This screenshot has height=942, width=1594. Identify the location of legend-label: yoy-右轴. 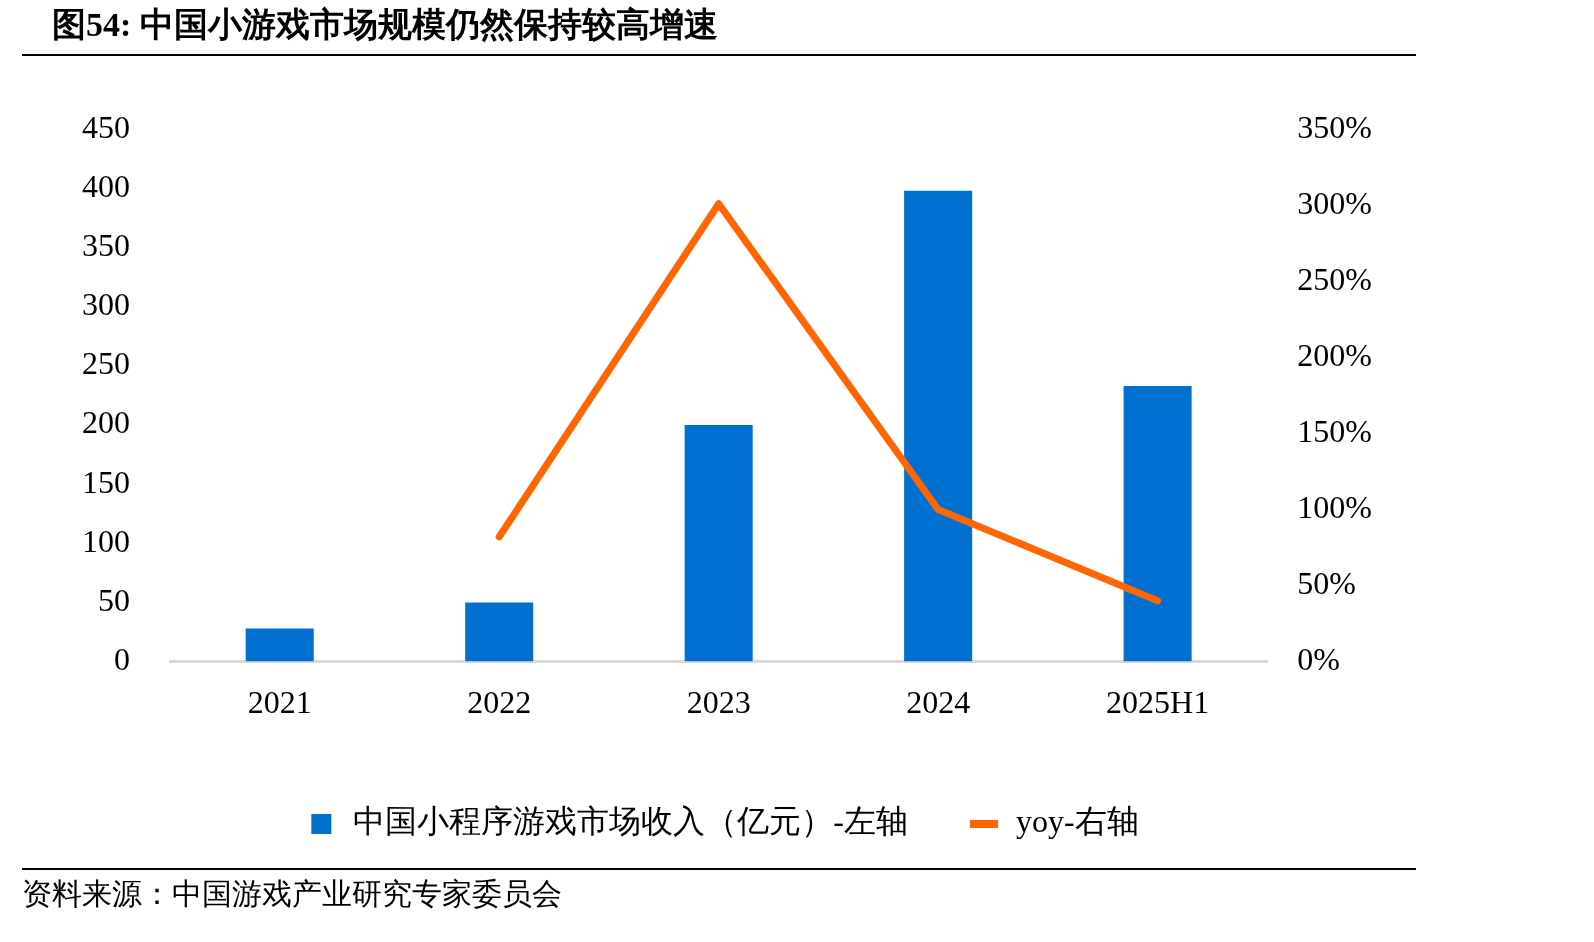
(1077, 821).